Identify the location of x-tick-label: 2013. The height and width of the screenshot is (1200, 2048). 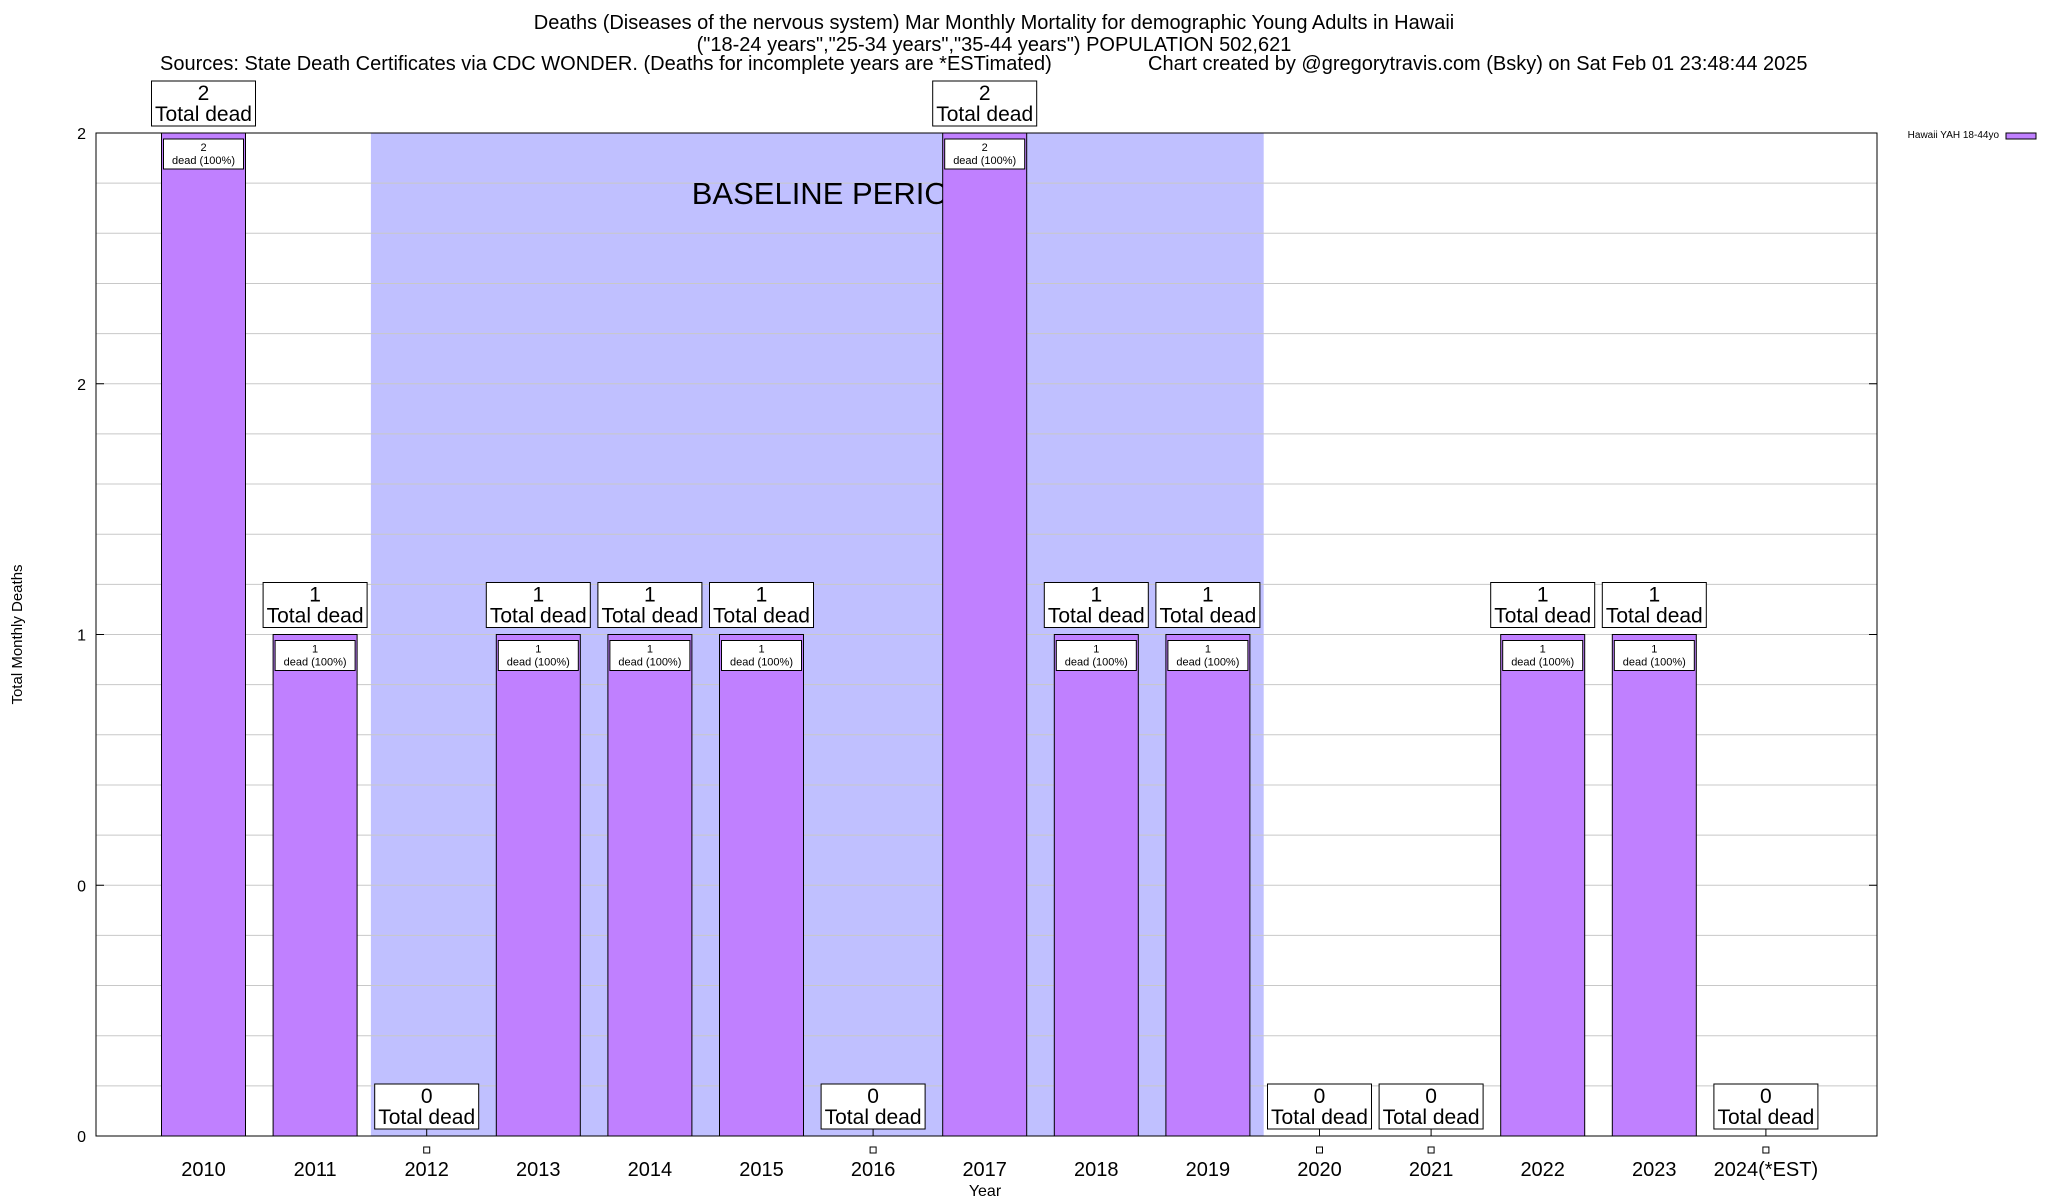
(538, 1170).